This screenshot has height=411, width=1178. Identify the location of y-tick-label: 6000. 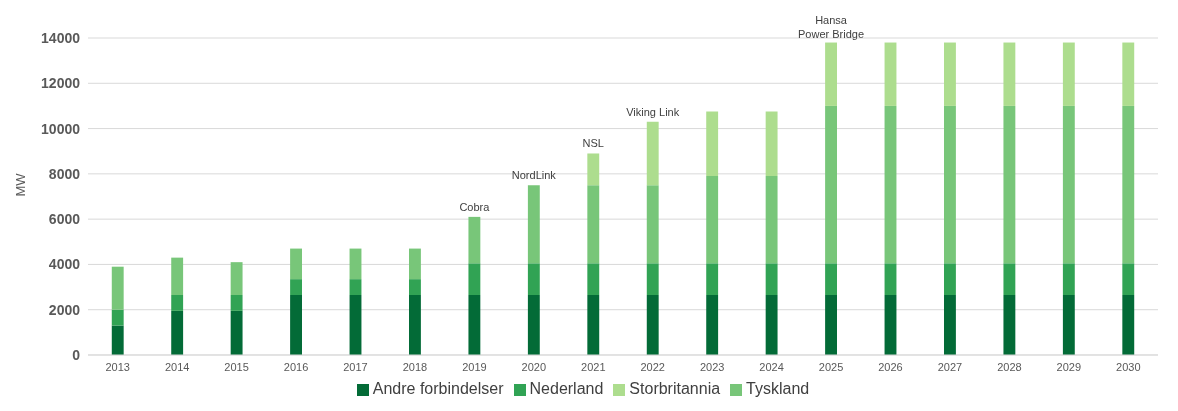
(64, 219).